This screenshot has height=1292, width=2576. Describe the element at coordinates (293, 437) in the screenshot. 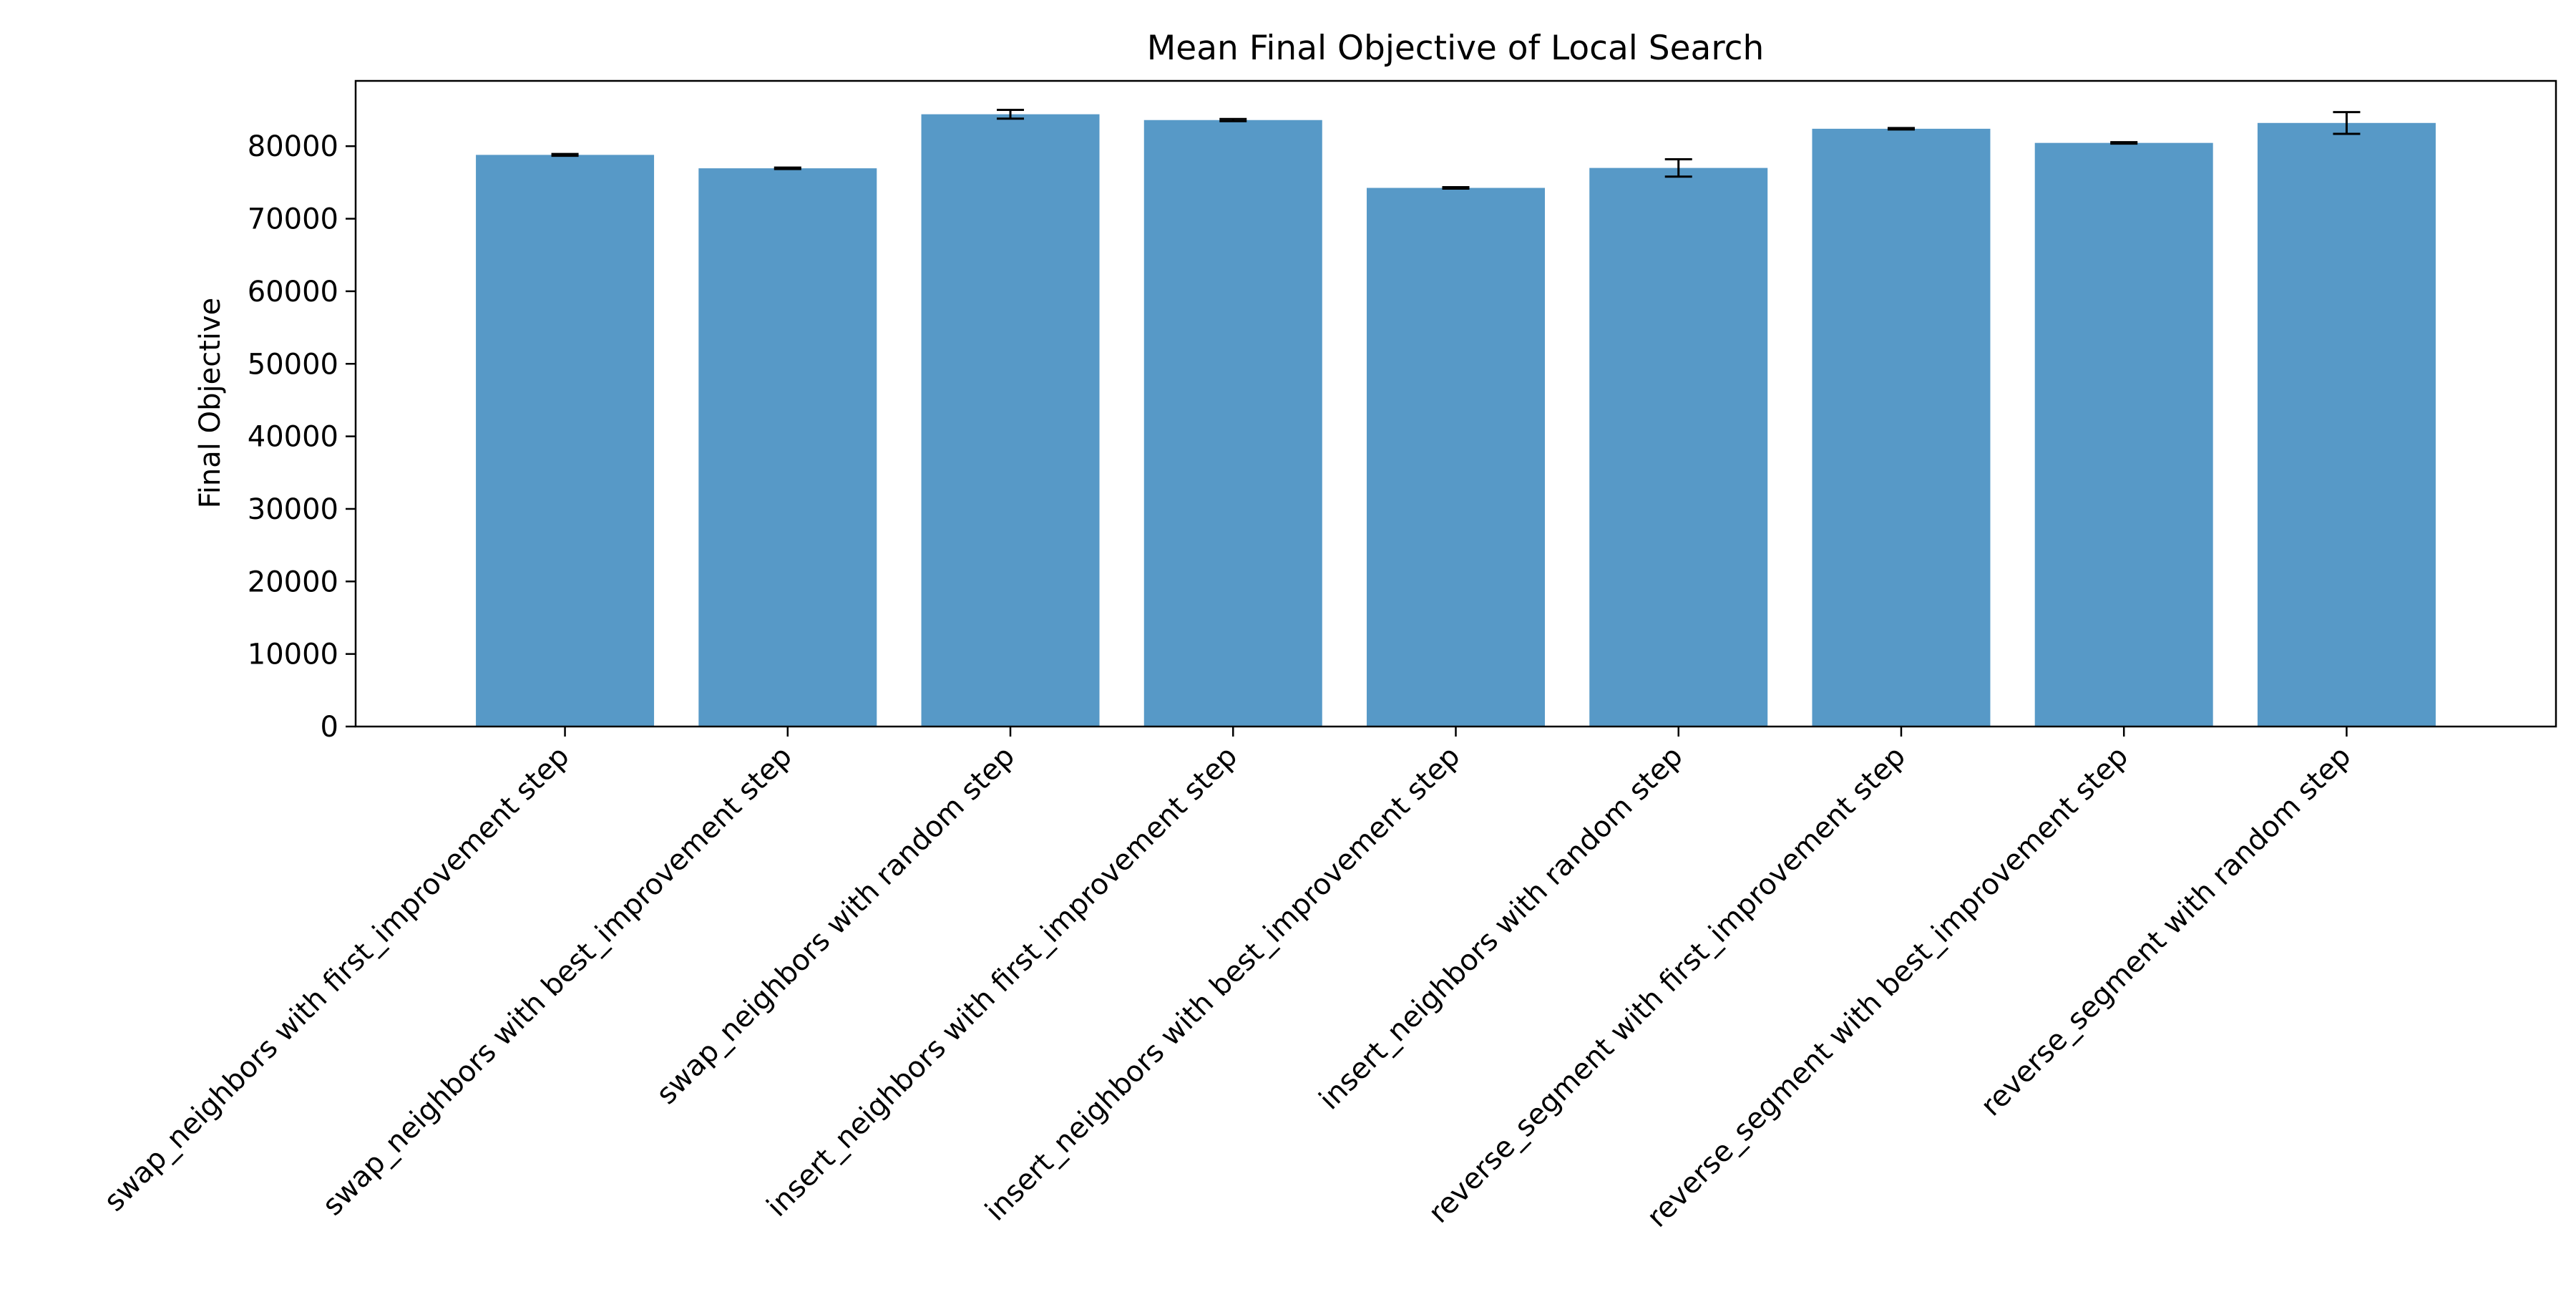

I see `y-tick-label-4: 40000` at that location.